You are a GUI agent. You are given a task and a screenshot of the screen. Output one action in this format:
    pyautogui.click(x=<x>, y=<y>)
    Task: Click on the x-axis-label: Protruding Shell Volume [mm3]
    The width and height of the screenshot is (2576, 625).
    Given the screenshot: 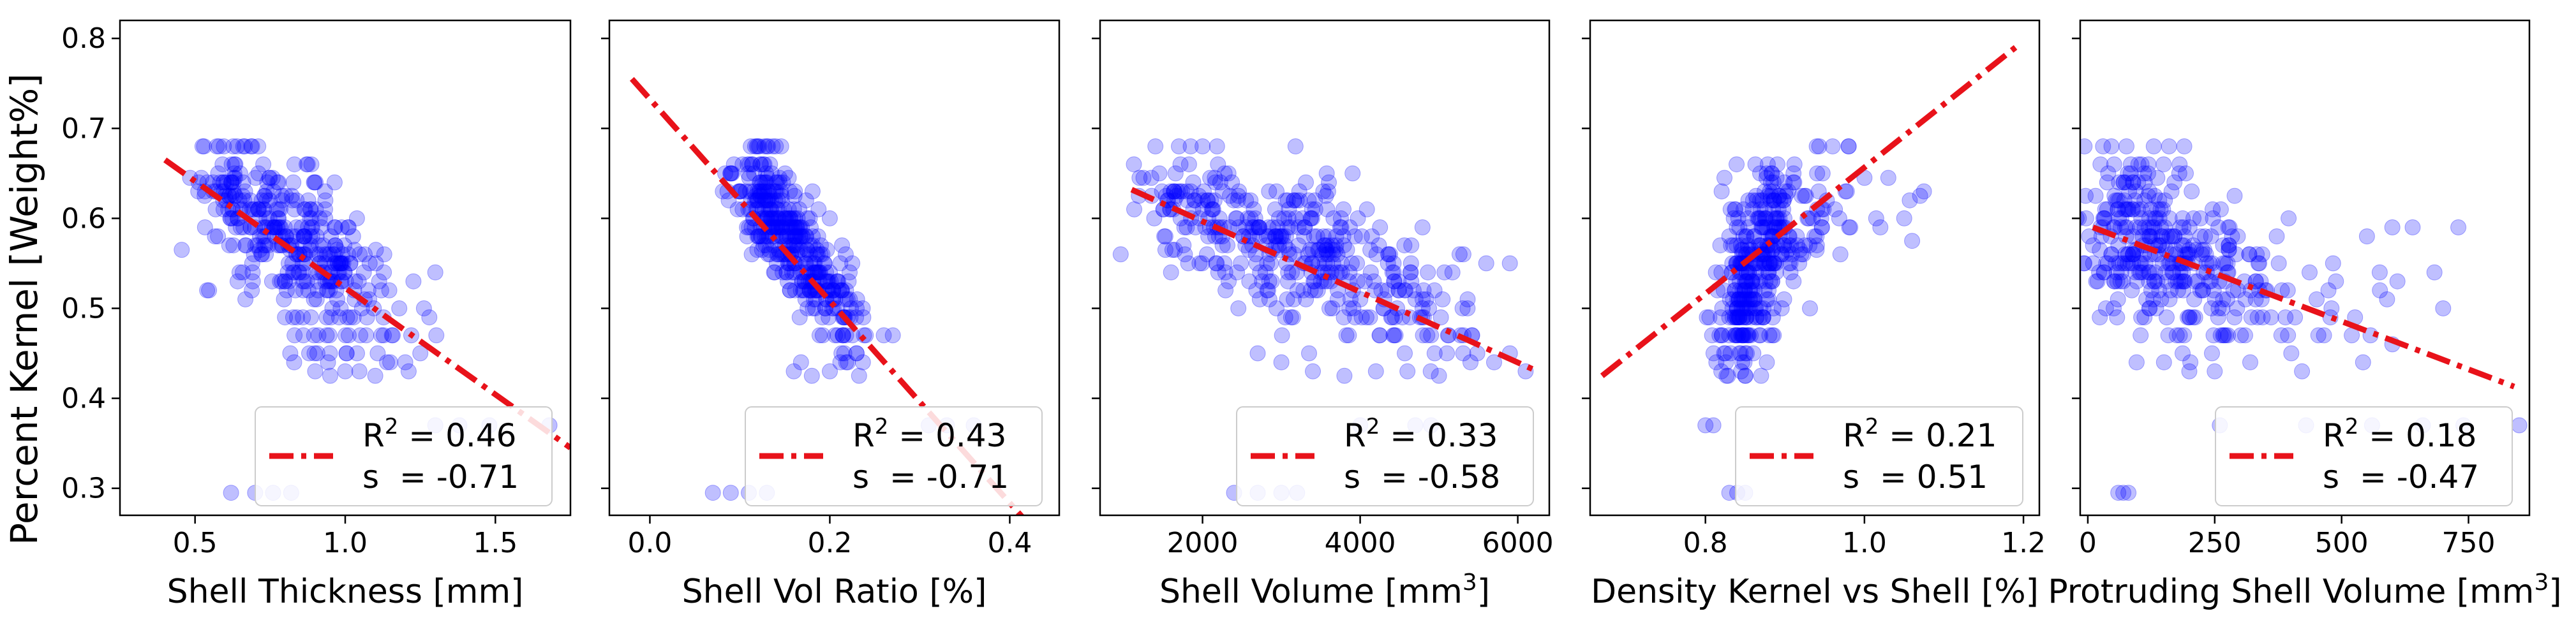 What is the action you would take?
    pyautogui.click(x=2304, y=590)
    